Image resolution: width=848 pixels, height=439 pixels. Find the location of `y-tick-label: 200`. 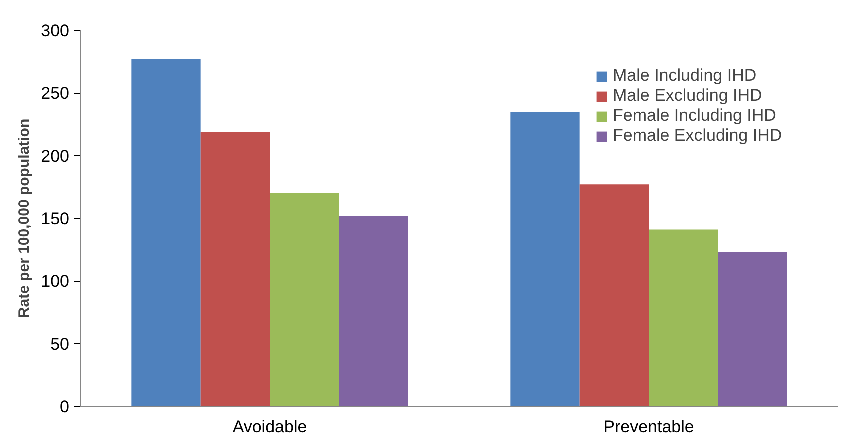

y-tick-label: 200 is located at coordinates (55, 156).